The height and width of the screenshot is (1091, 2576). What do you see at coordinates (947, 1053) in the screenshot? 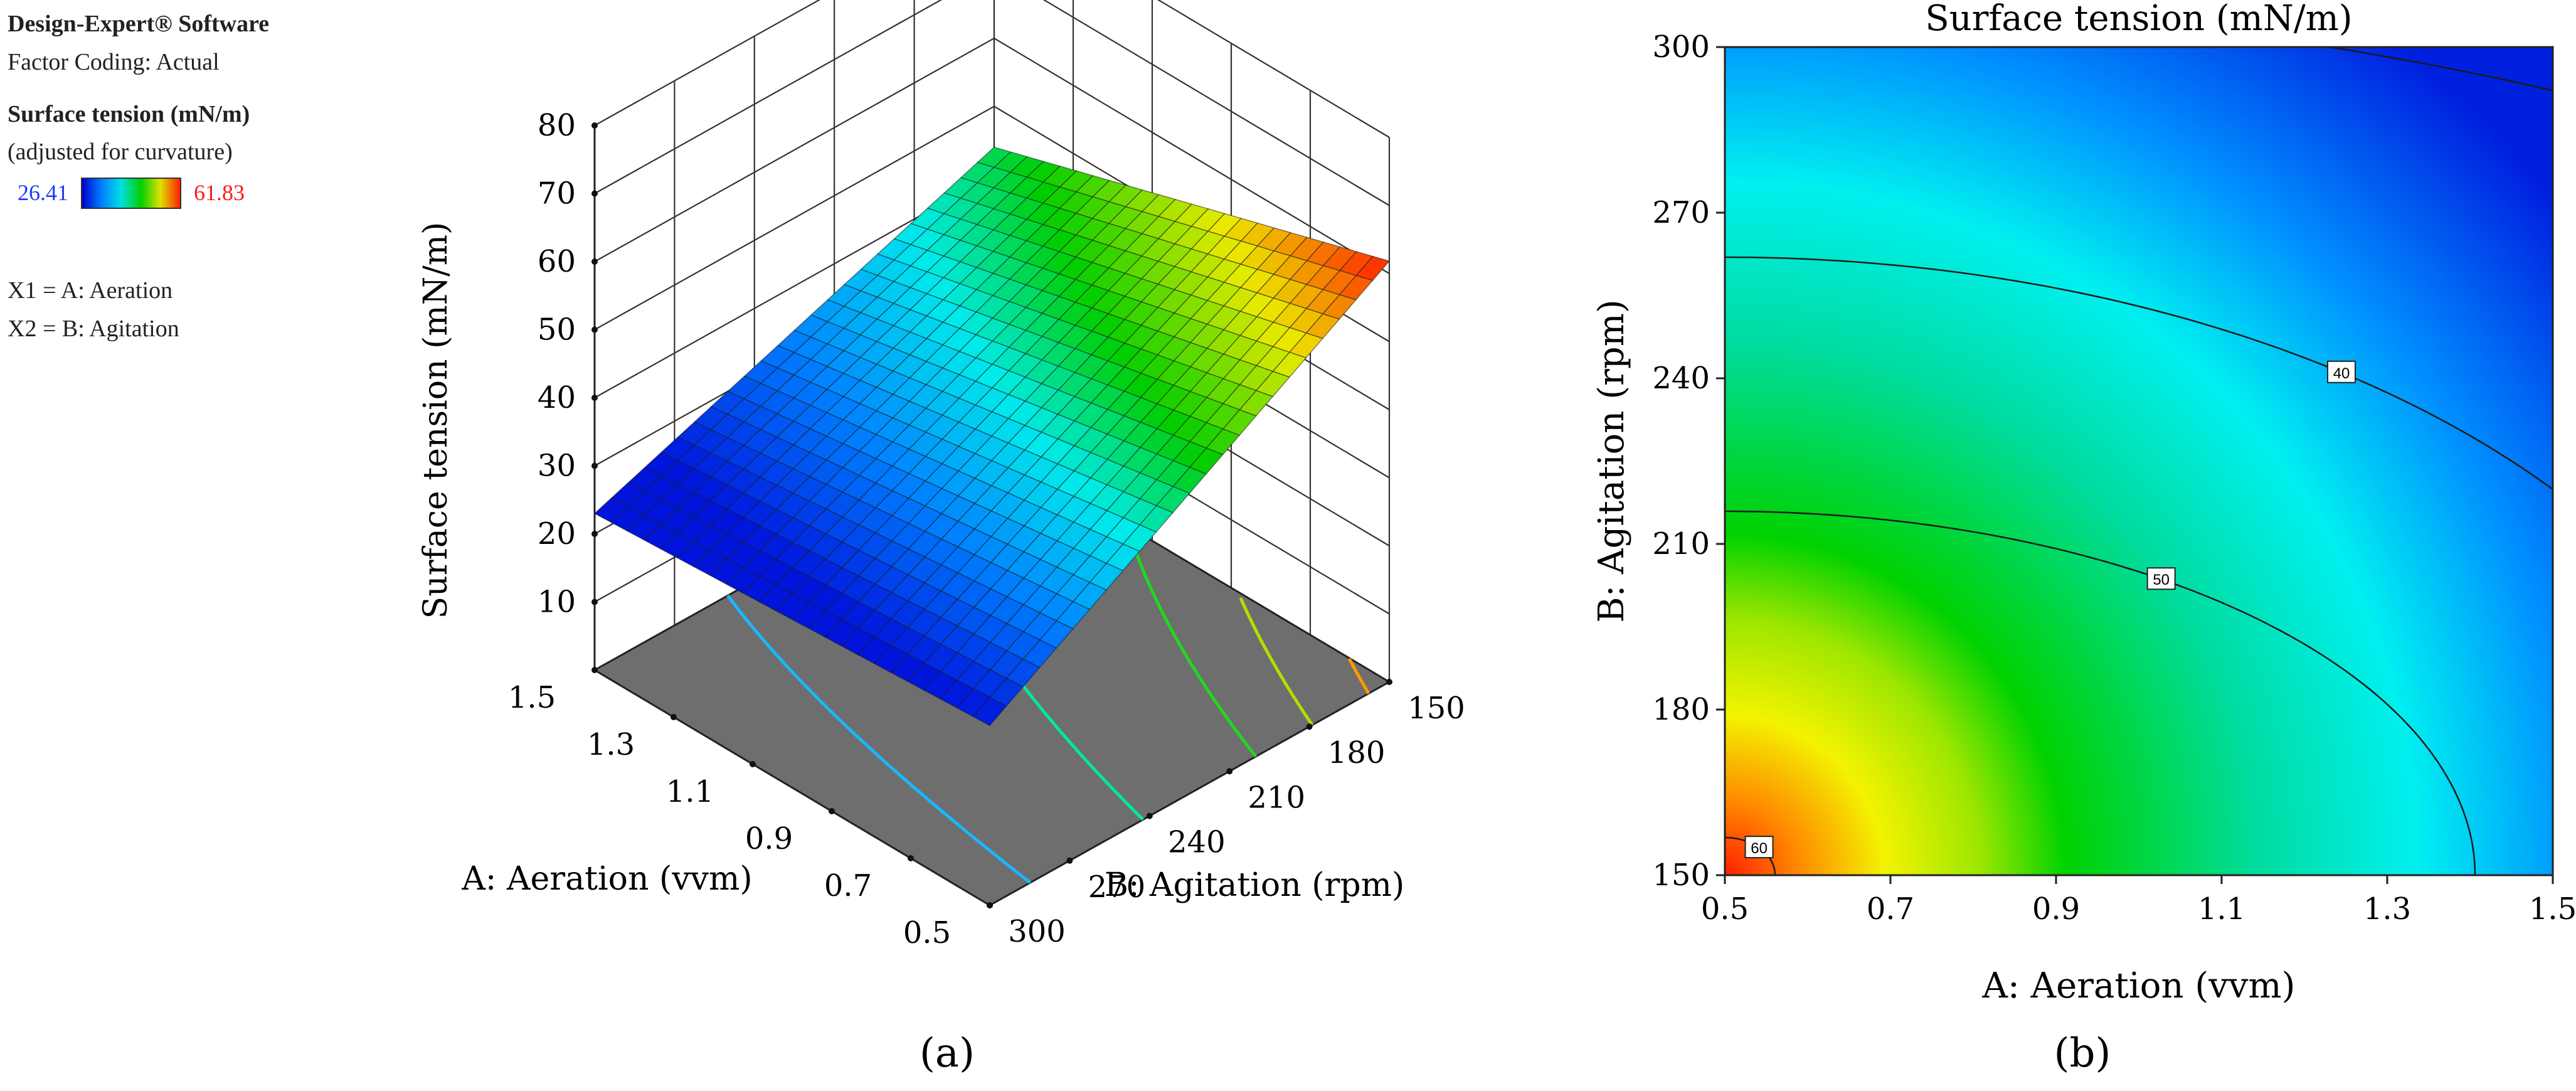
I see `panel-label-a: (a)` at bounding box center [947, 1053].